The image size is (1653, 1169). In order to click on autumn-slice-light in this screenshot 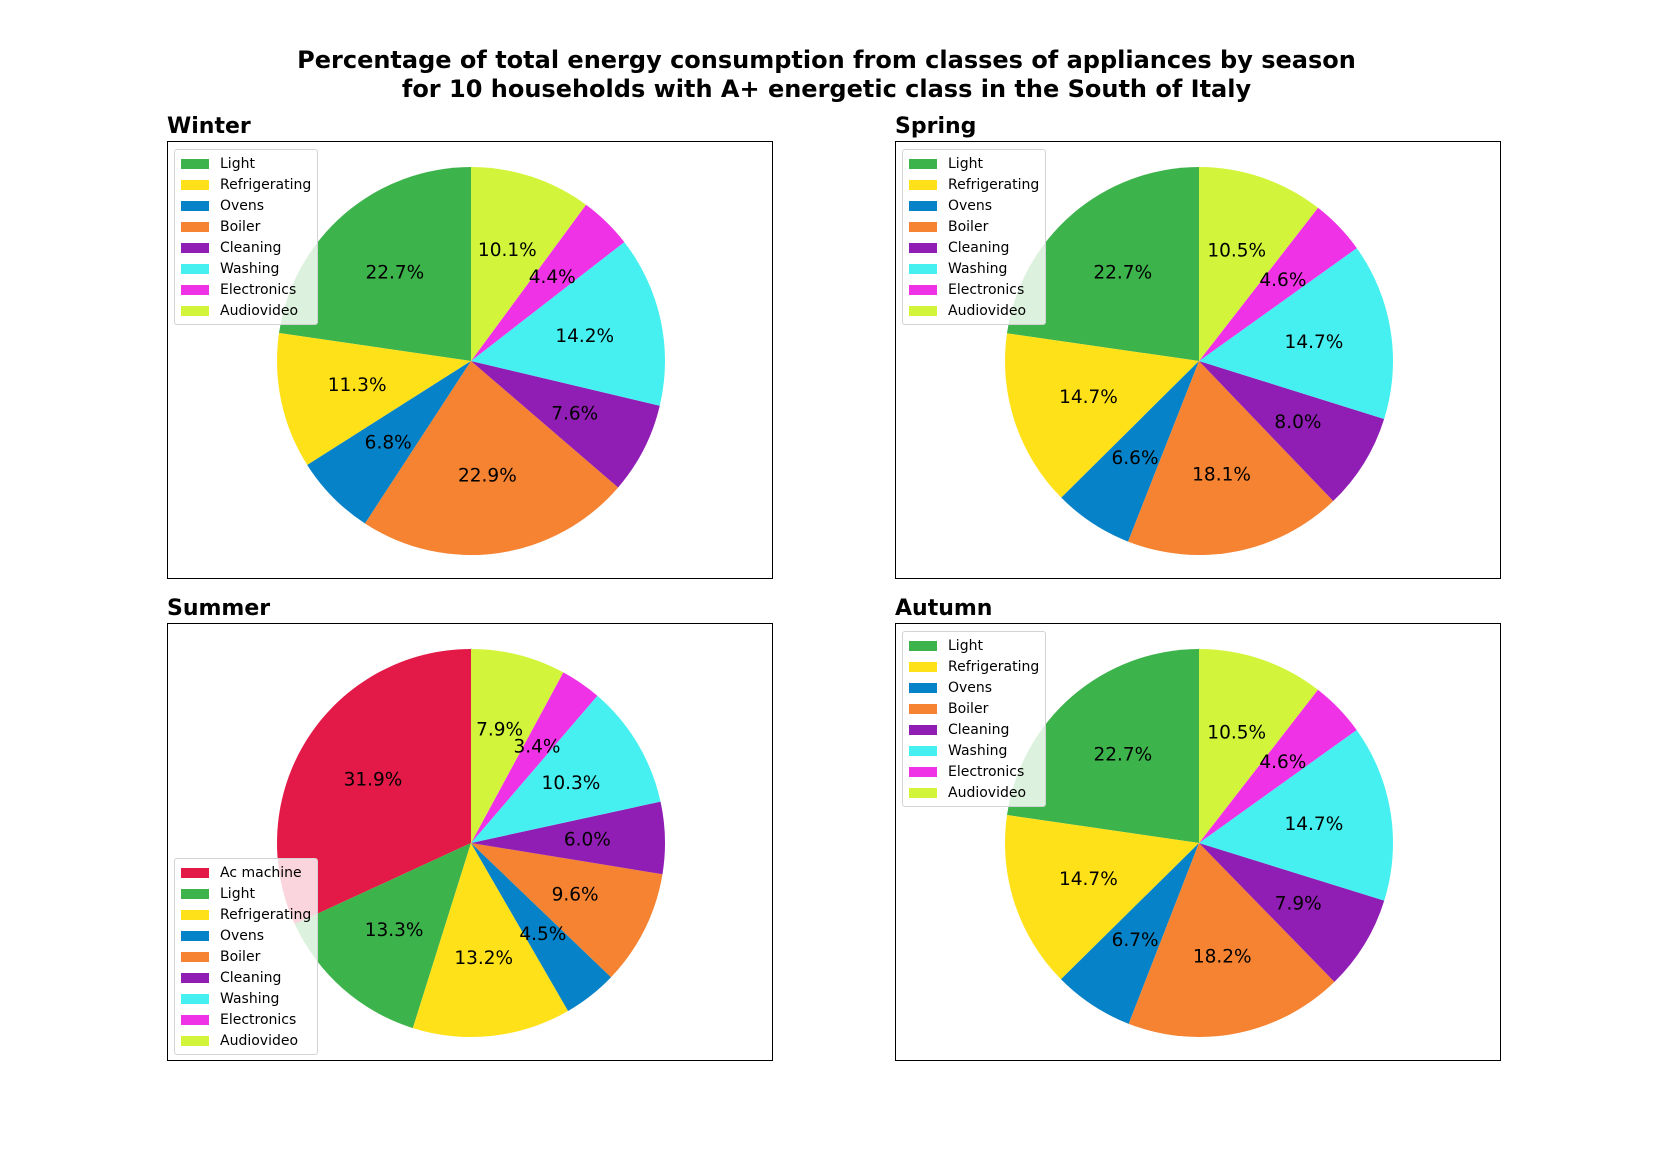, I will do `click(1103, 746)`.